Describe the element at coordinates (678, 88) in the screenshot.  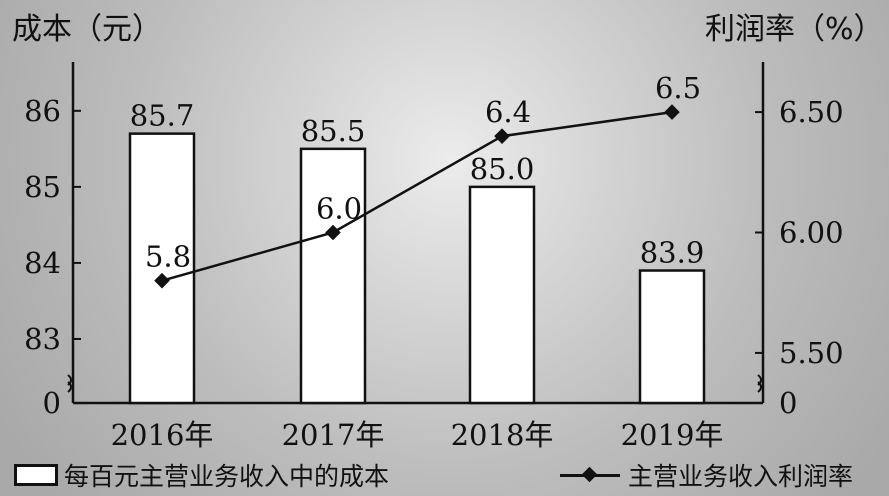
I see `line-value-label: 6.5` at that location.